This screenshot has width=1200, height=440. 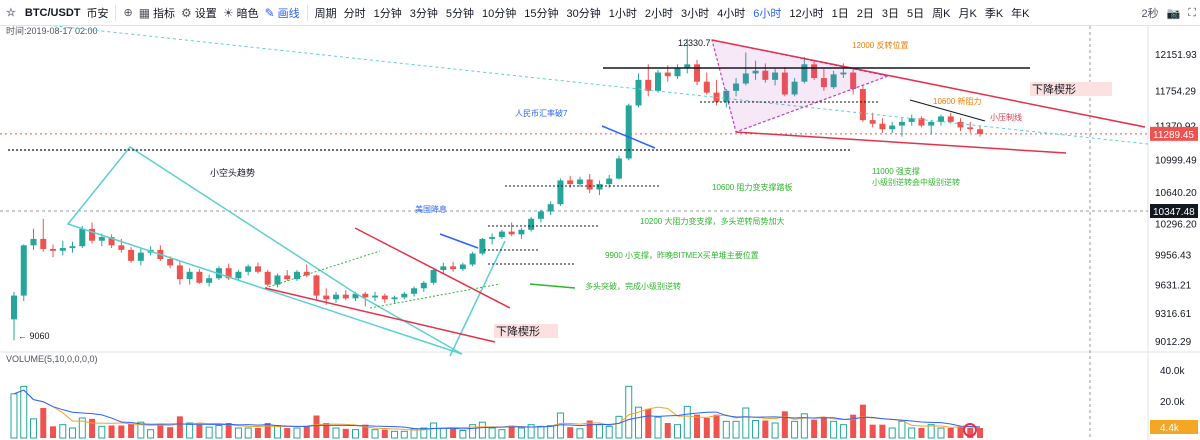 I want to click on interval-19: 季K, so click(x=994, y=13).